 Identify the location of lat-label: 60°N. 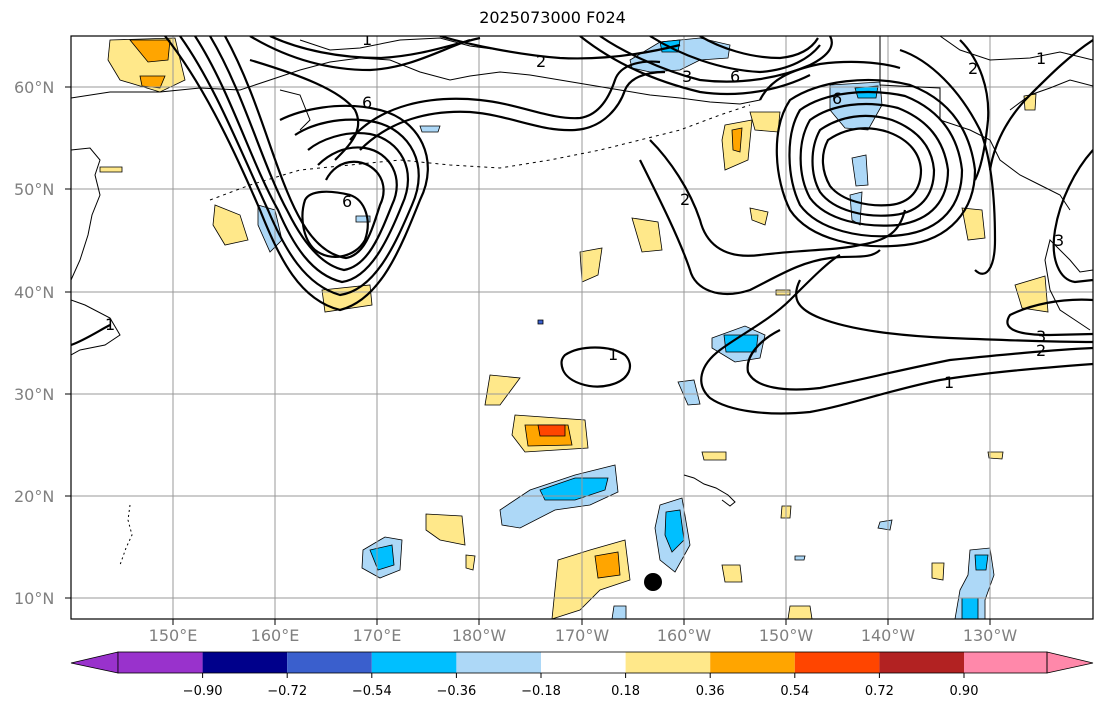
(34, 87).